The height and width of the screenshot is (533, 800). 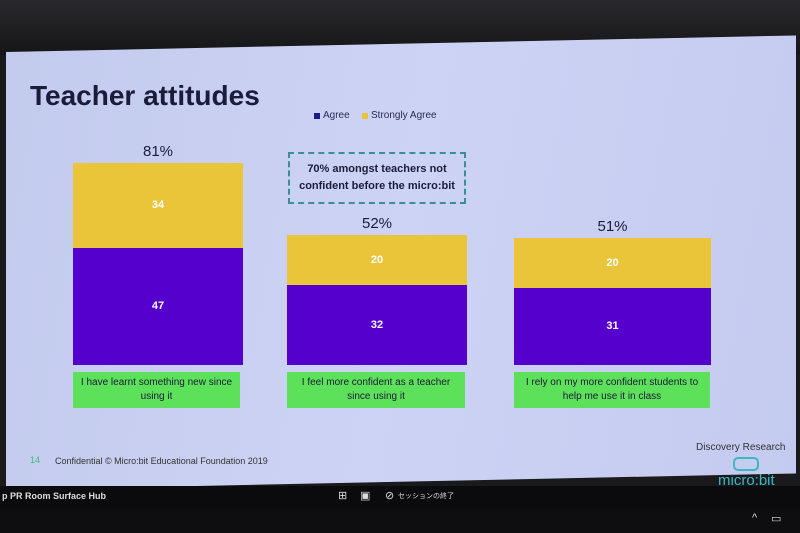 I want to click on slide-title: Teacher attitudes, so click(x=145, y=95).